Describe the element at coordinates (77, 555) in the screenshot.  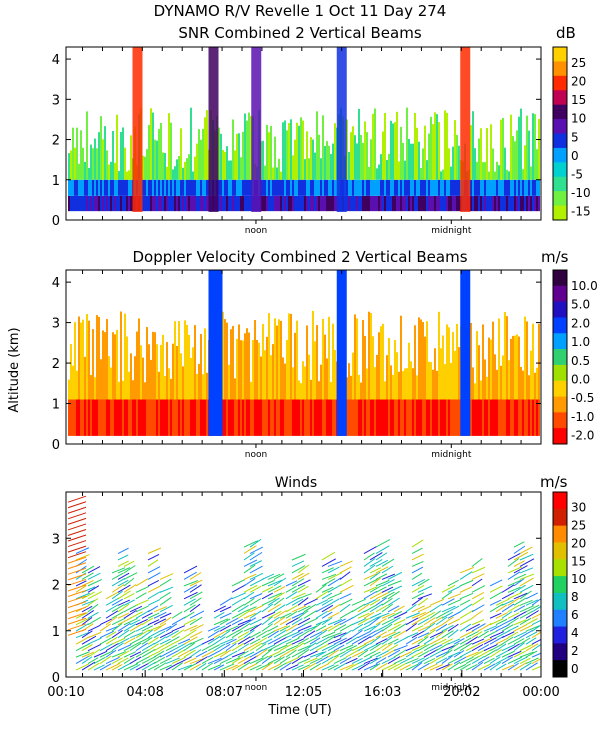
I see `wind-barb-profile` at that location.